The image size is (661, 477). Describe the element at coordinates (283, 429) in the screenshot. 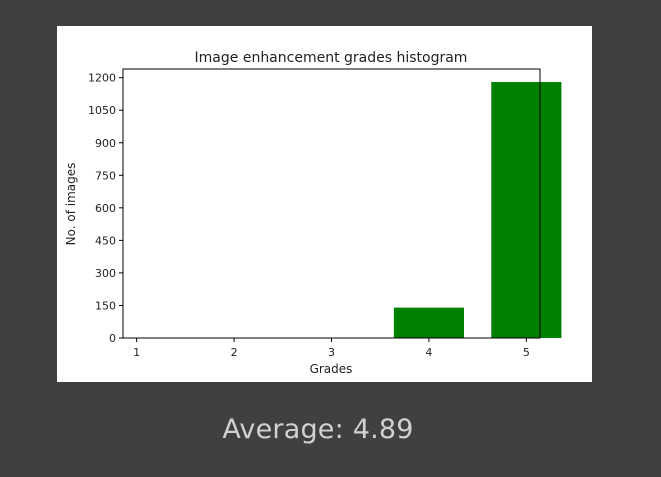

I see `average-label: Average:` at that location.